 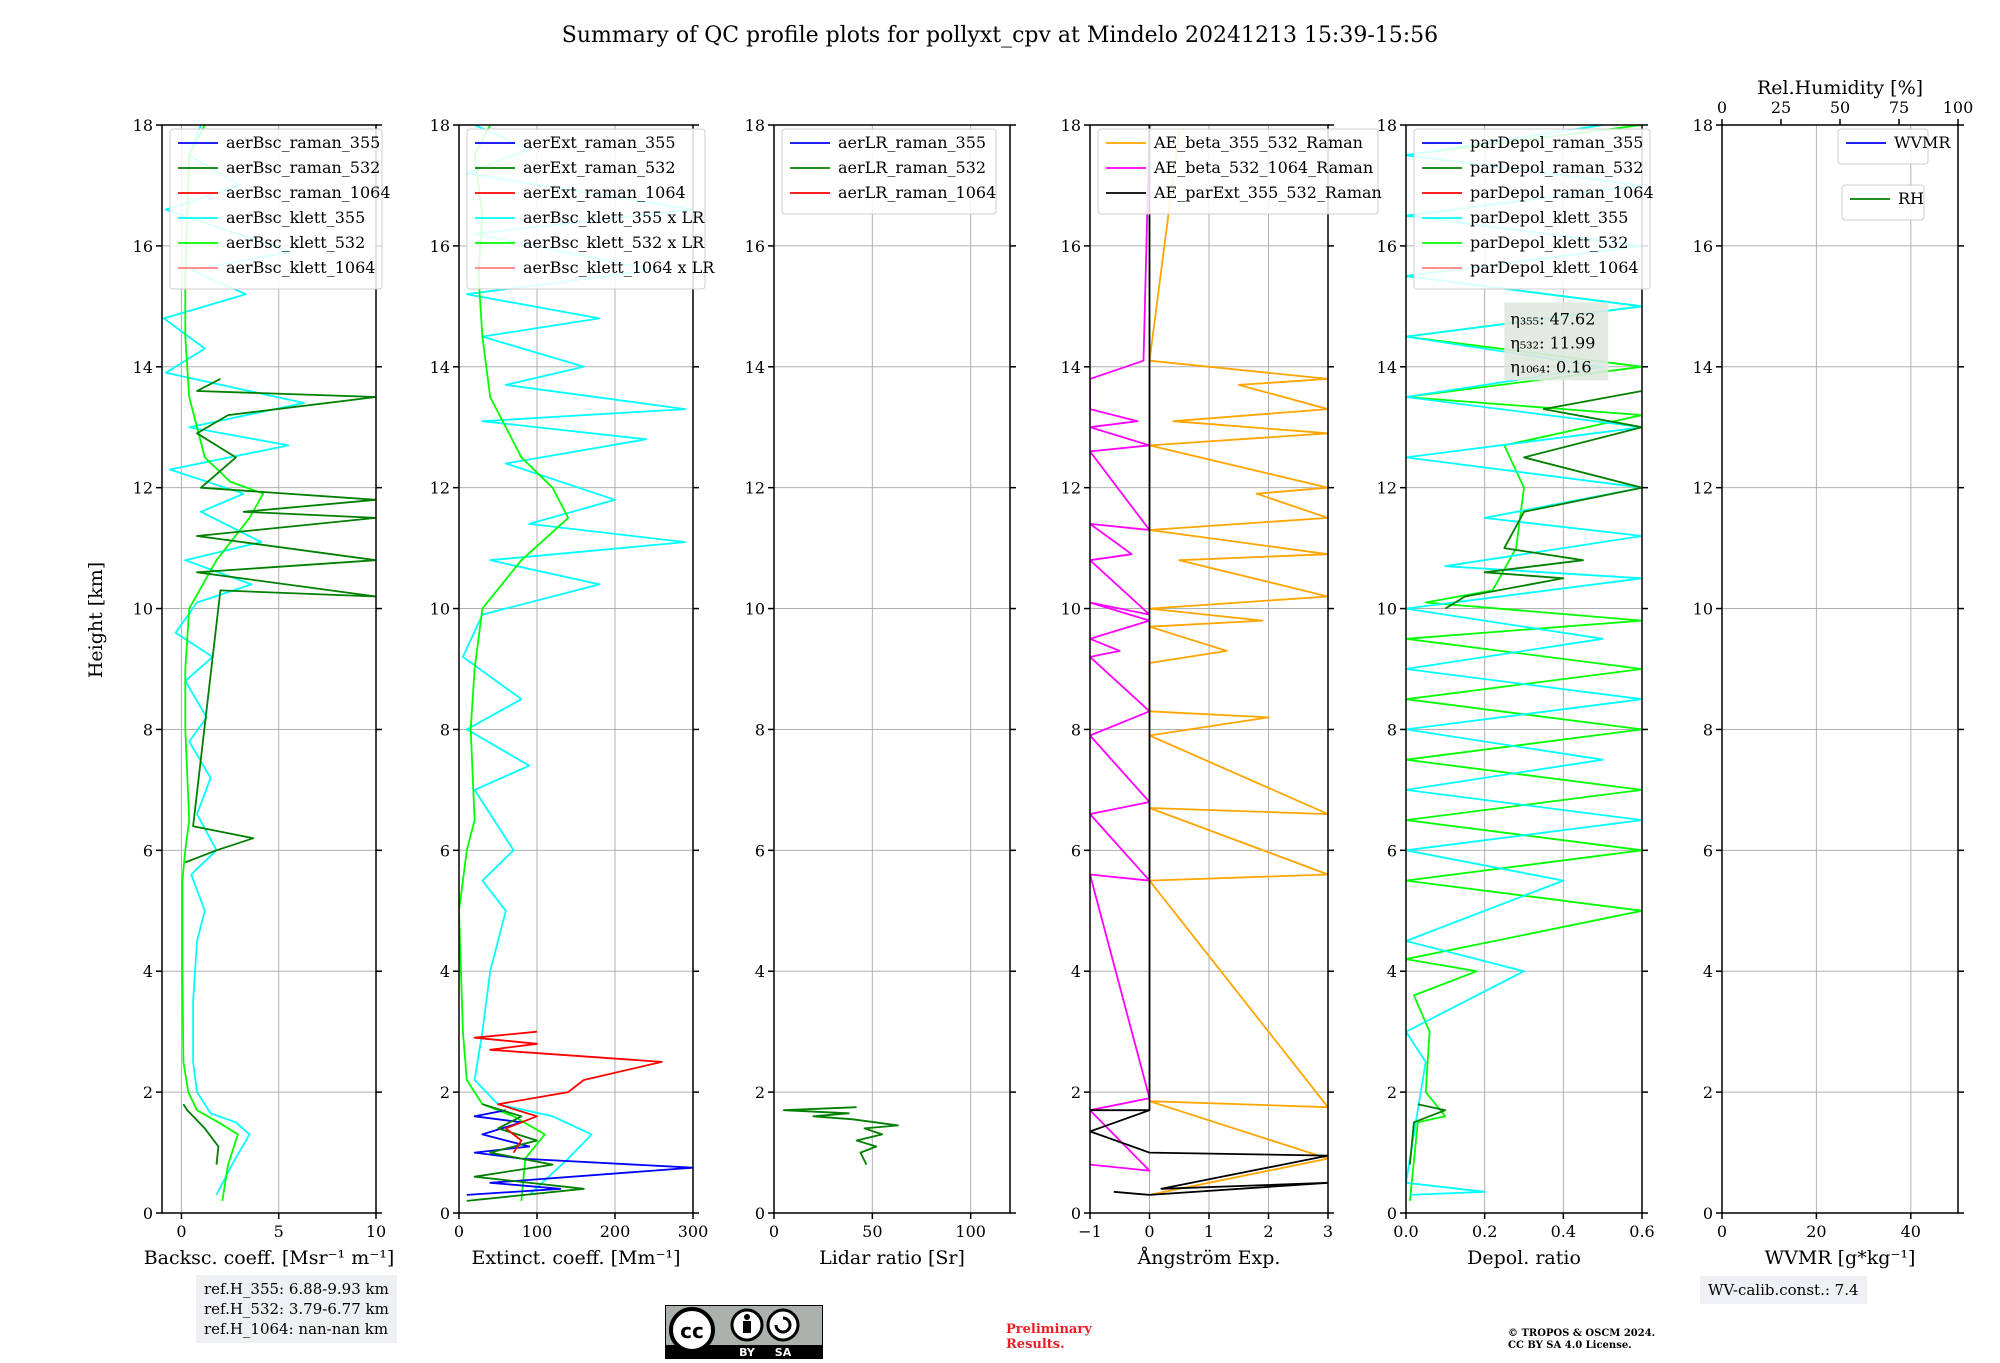 I want to click on x-tick-label: 1, so click(x=1209, y=1231).